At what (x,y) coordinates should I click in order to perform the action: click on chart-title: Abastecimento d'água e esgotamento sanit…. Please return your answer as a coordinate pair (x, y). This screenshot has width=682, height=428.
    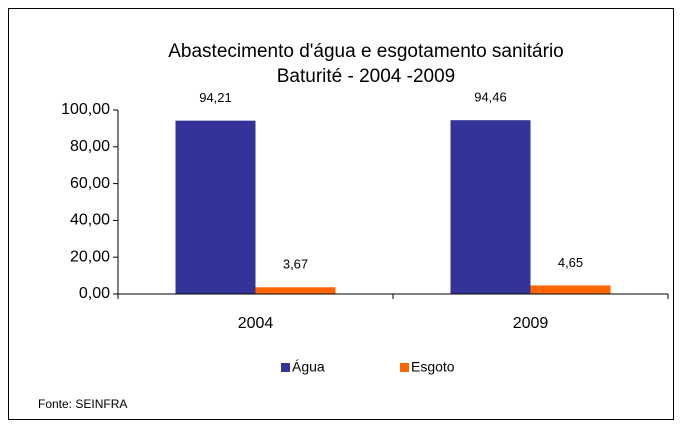
    Looking at the image, I should click on (366, 51).